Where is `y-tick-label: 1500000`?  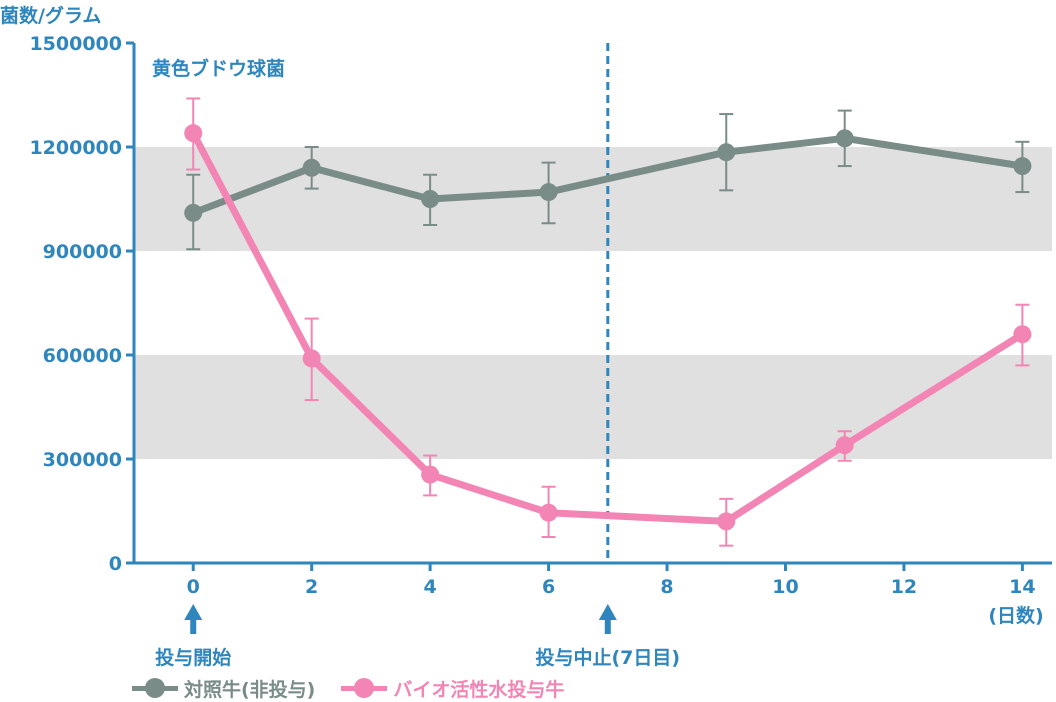 y-tick-label: 1500000 is located at coordinates (75, 44).